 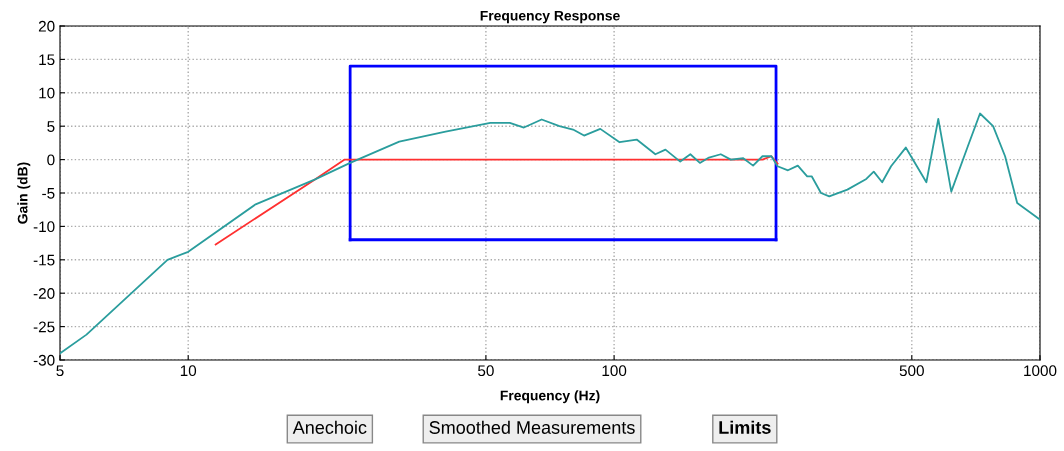 What do you see at coordinates (51, 126) in the screenshot?
I see `y-tick-label: 5` at bounding box center [51, 126].